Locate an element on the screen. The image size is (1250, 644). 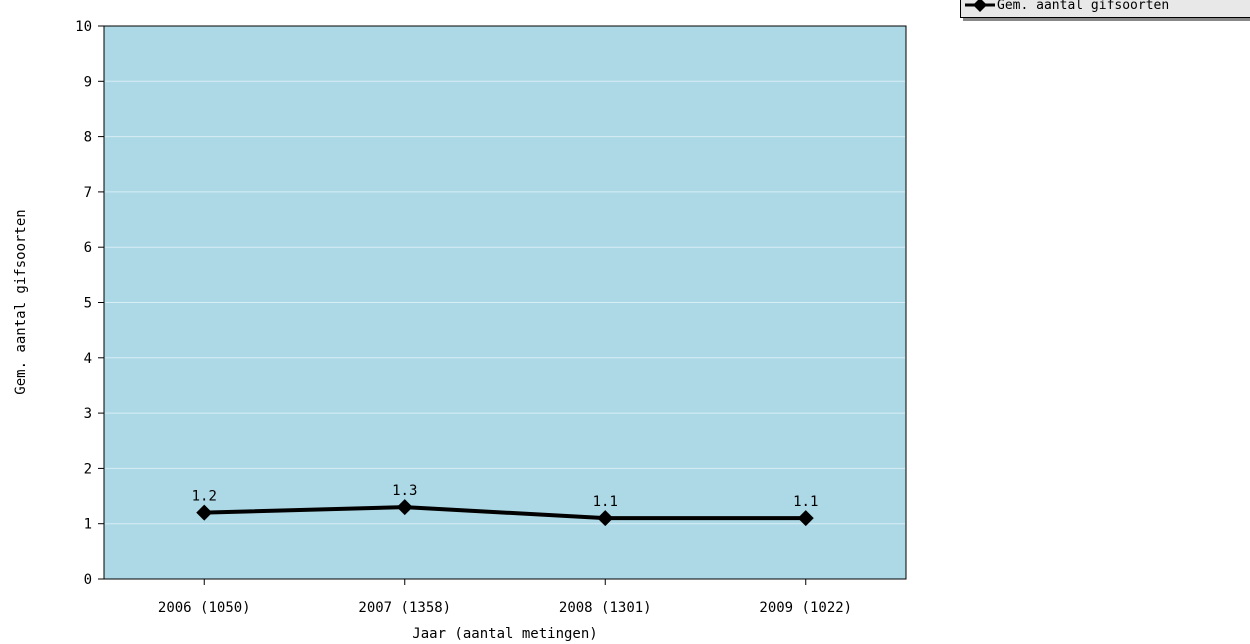
legend: Gem. aantal gifsoorten is located at coordinates (1105, 9).